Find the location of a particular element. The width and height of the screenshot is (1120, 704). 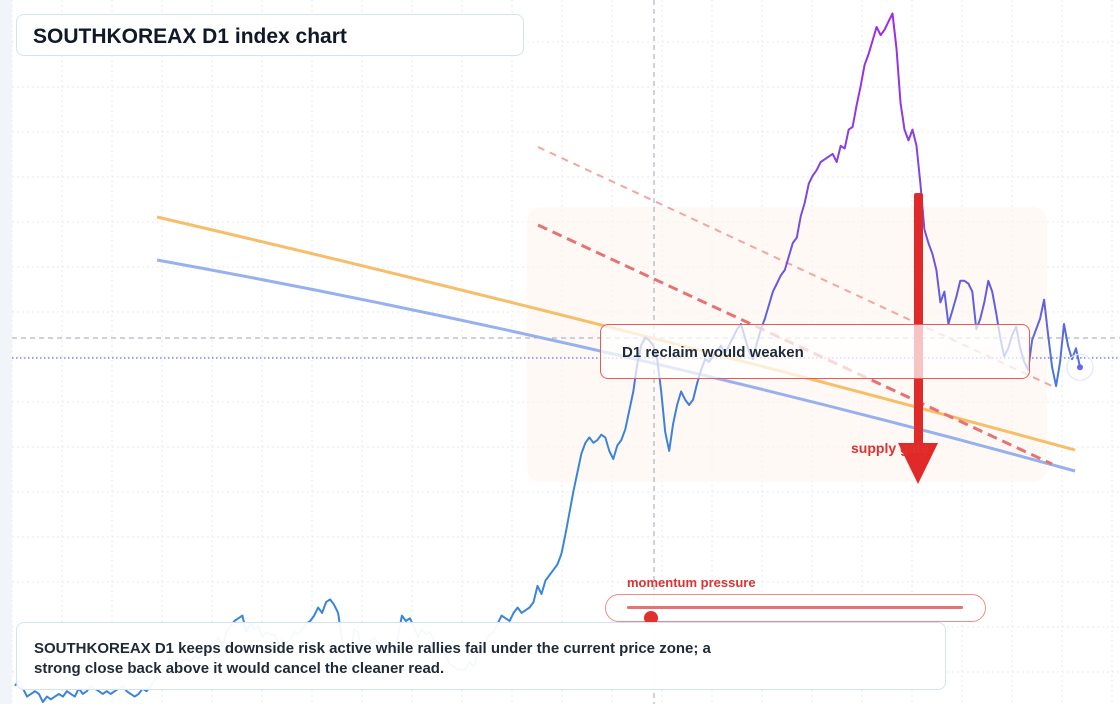

chart-title: SOUTHKOREAX D1 index chart is located at coordinates (190, 36).